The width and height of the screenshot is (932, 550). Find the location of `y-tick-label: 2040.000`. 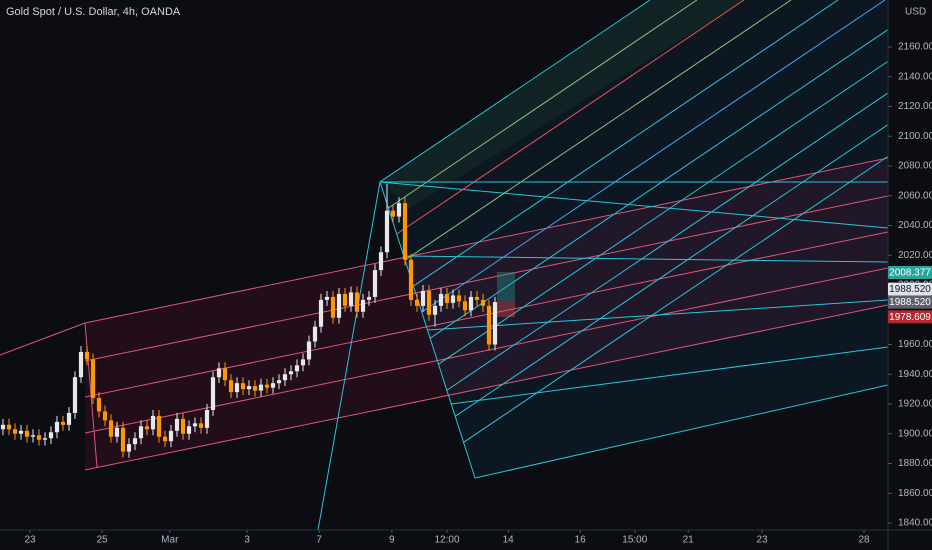

y-tick-label: 2040.000 is located at coordinates (915, 225).